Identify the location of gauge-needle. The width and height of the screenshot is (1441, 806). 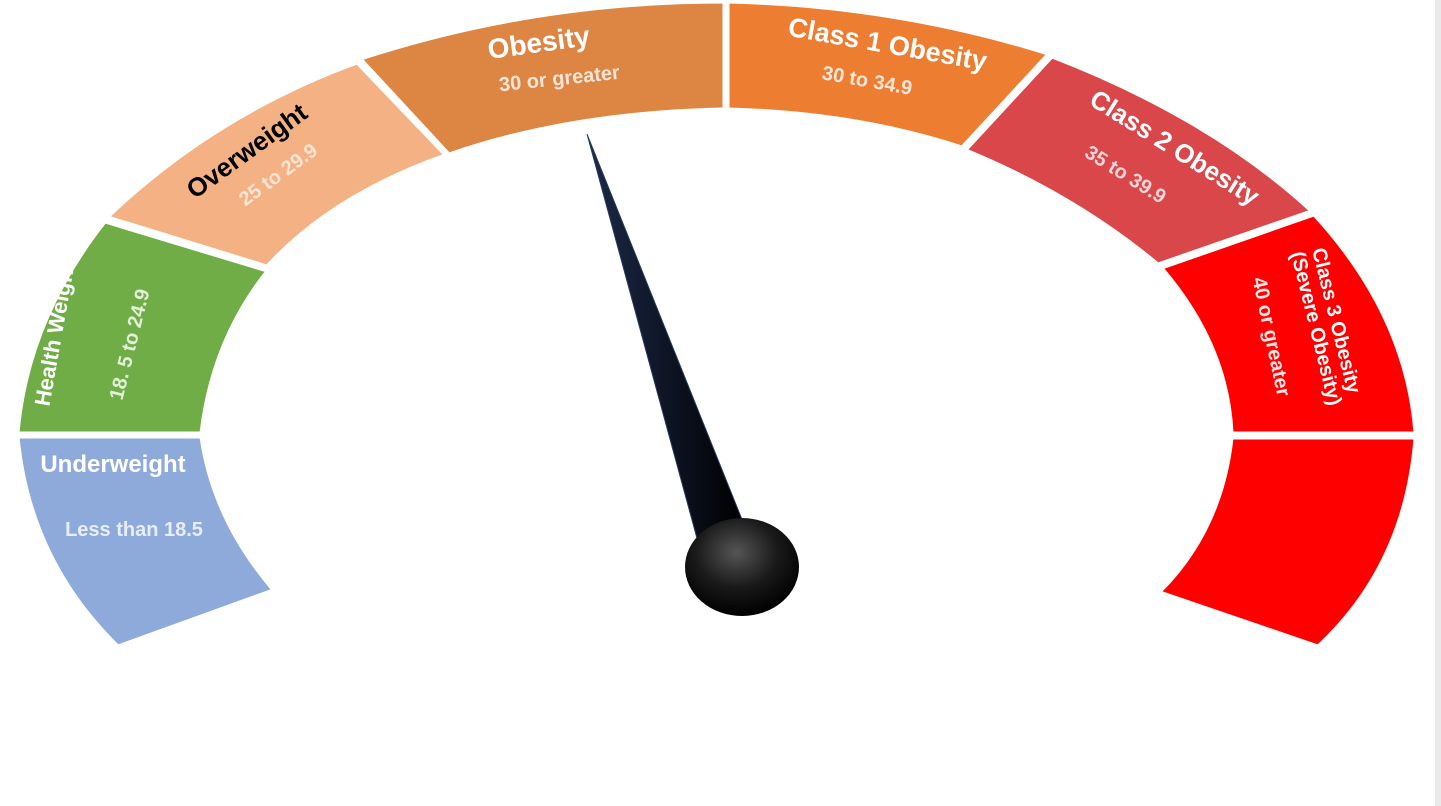
(692, 374).